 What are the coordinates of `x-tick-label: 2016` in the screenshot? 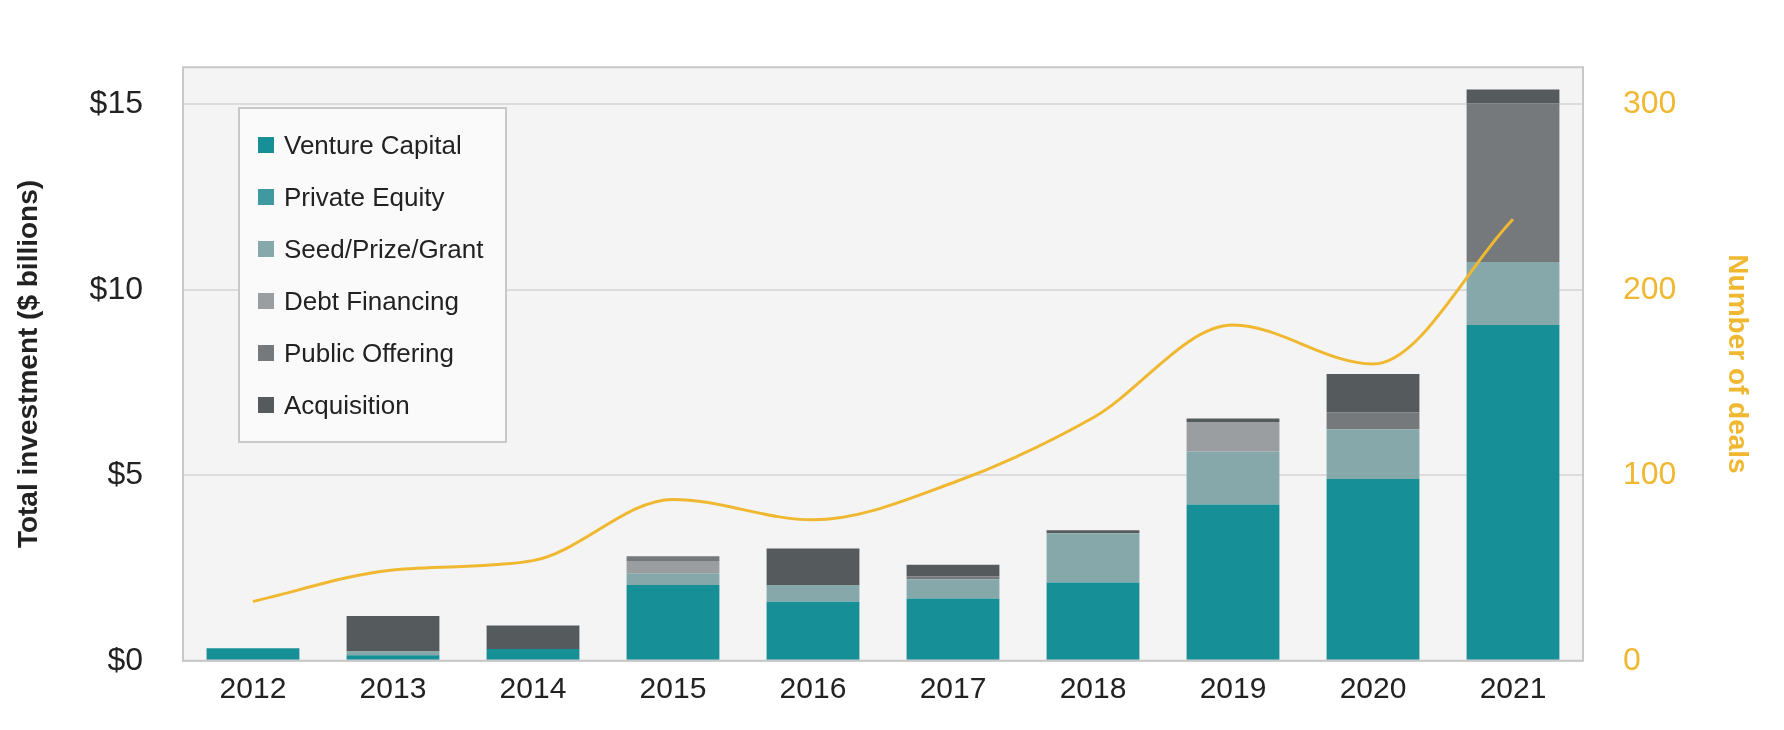 It's located at (813, 688).